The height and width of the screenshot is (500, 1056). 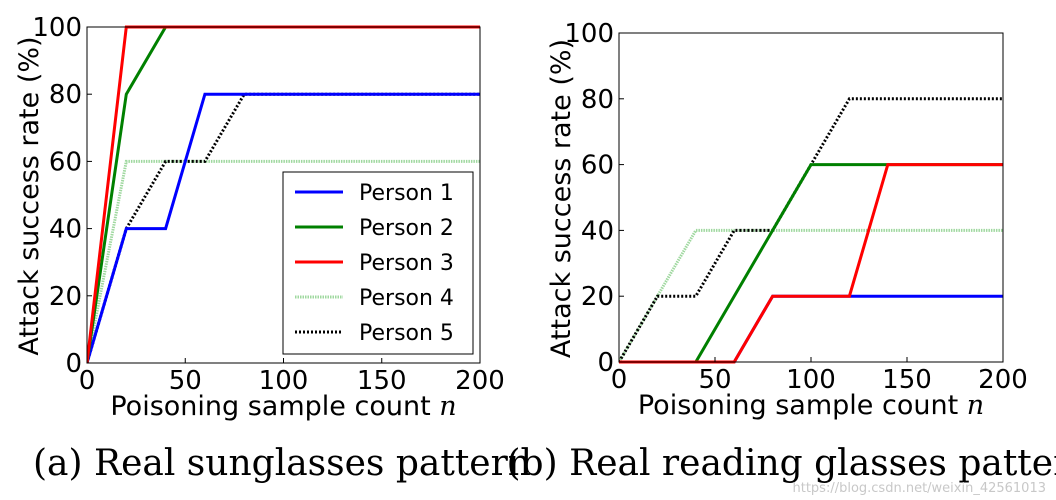 I want to click on panel-caption: (a) Real sunglasses pattern, so click(x=282, y=463).